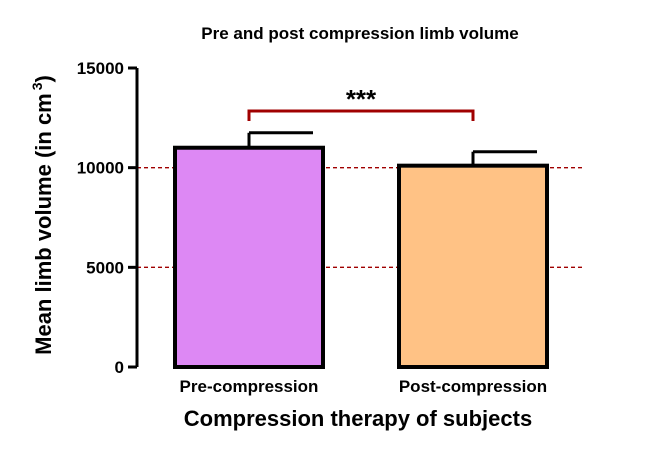 This screenshot has width=645, height=456. What do you see at coordinates (107, 218) in the screenshot?
I see `y-ticks: 0 5000 10000 15000` at bounding box center [107, 218].